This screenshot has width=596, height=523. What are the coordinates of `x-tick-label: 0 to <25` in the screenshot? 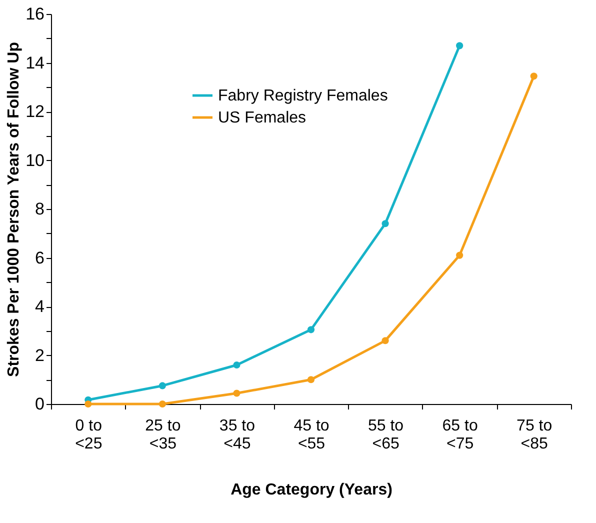 It's located at (88, 435).